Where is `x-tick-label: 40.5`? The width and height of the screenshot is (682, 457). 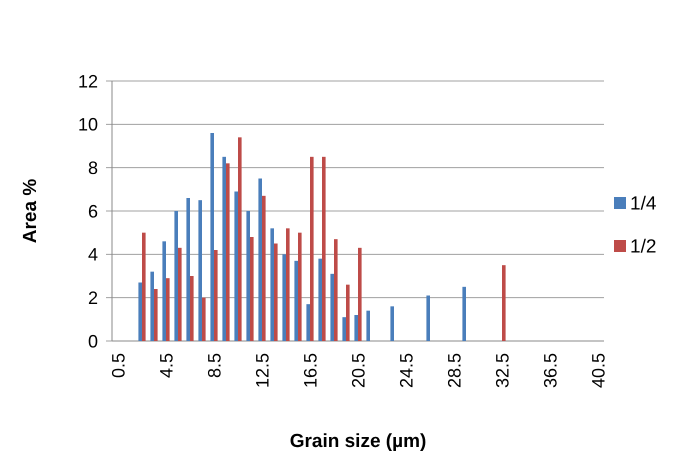 x-tick-label: 40.5 is located at coordinates (598, 370).